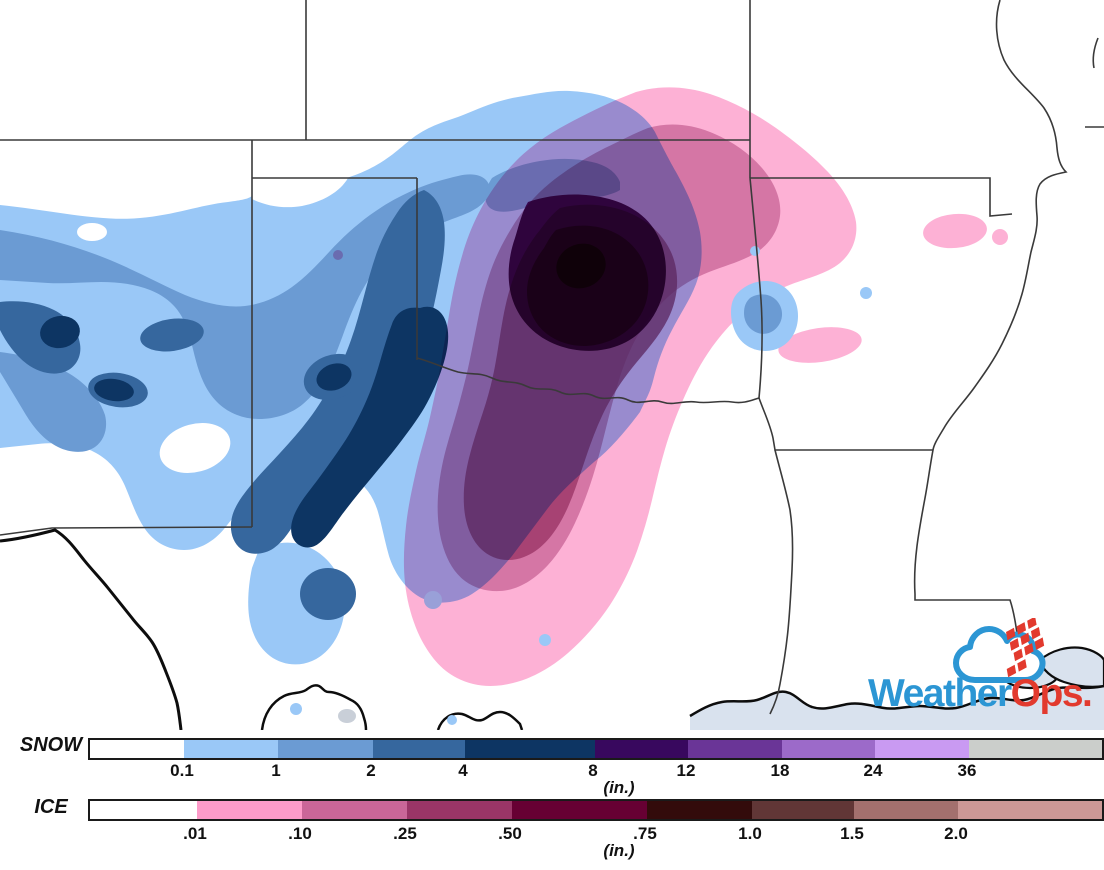 The width and height of the screenshot is (1104, 870). I want to click on ice-tick-label: 2.0, so click(956, 833).